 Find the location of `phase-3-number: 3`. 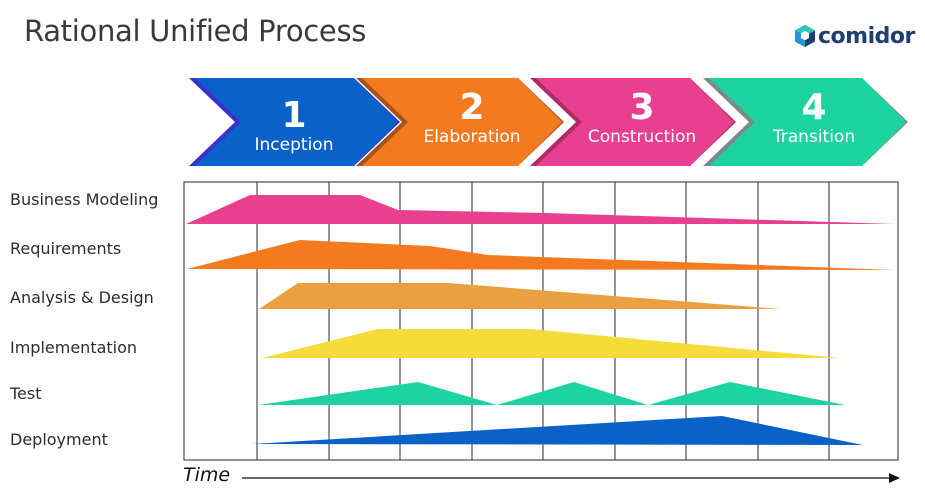

phase-3-number: 3 is located at coordinates (641, 107).